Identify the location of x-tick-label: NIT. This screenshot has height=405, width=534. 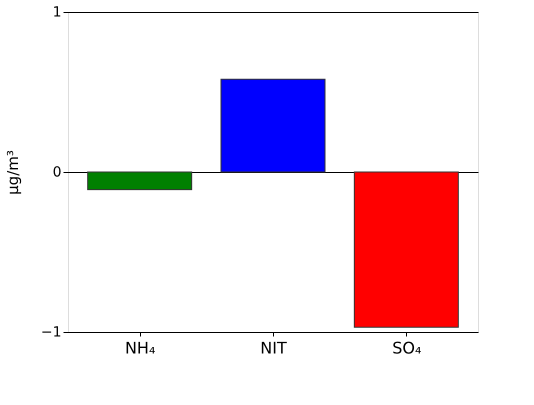
(273, 348).